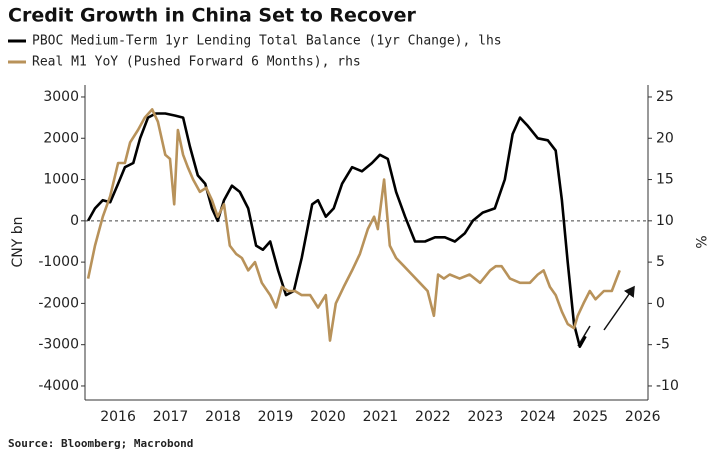  Describe the element at coordinates (58, 345) in the screenshot. I see `y-tick-label: -3000` at that location.